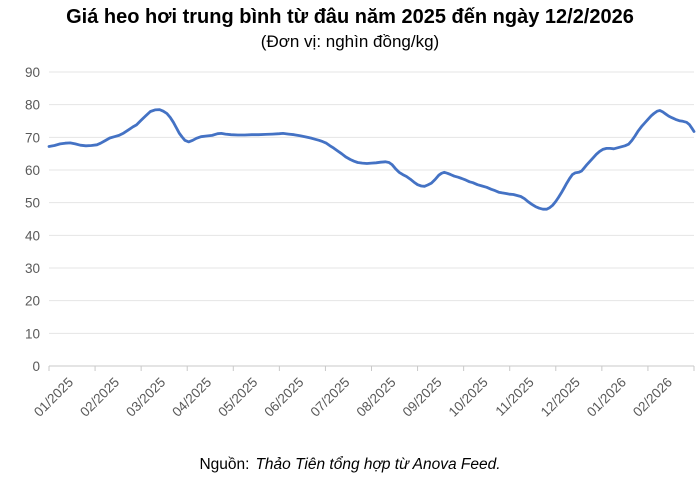 The height and width of the screenshot is (491, 700). Describe the element at coordinates (378, 464) in the screenshot. I see `source-credit: Thảo Tiên tổng hợp từ Anova Feed.` at that location.